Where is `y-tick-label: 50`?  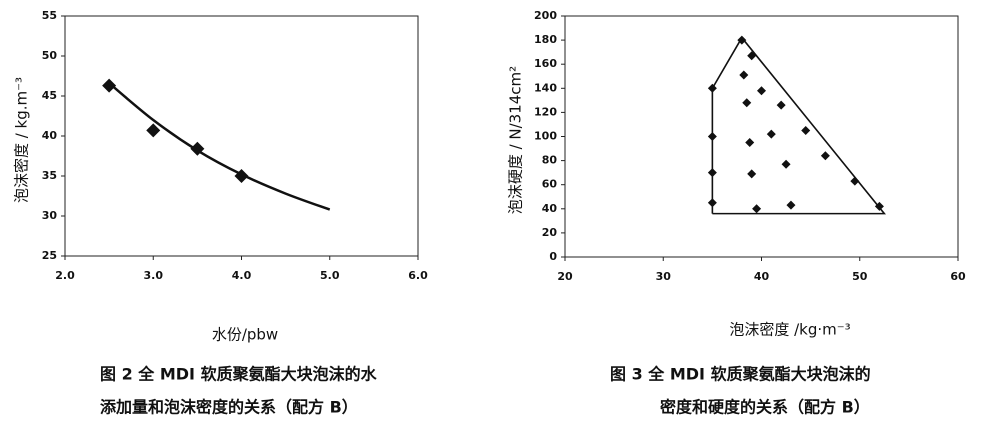
y-tick-label: 50 is located at coordinates (50, 55).